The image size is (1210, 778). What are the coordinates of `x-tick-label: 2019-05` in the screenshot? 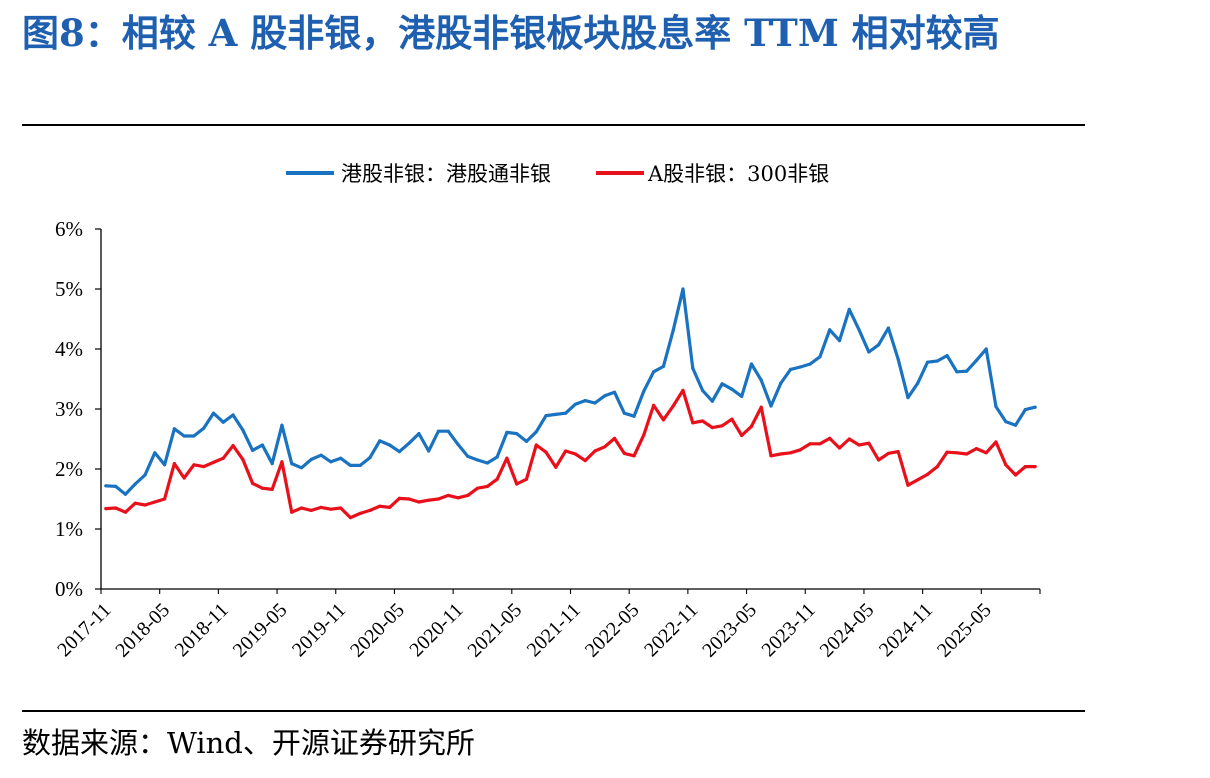 It's located at (260, 630).